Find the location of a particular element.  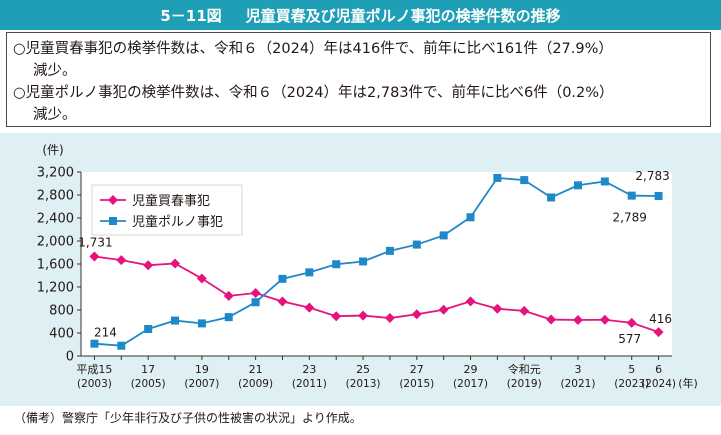

x-tick-label-year: (2015) is located at coordinates (416, 384).